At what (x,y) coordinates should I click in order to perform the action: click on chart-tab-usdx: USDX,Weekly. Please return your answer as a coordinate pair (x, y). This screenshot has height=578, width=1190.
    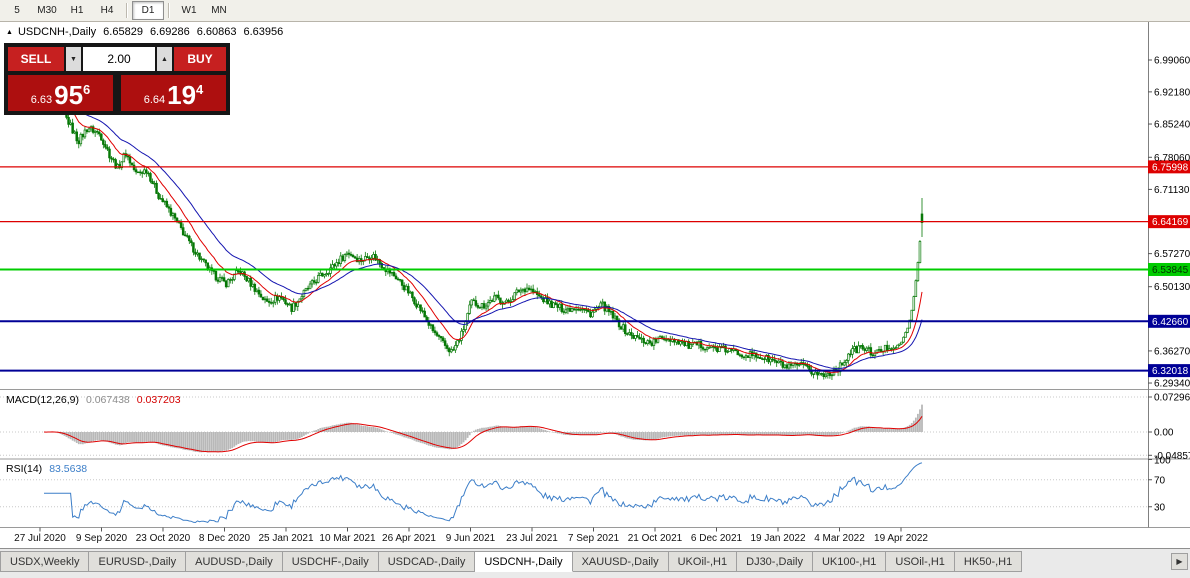
    Looking at the image, I should click on (45, 561).